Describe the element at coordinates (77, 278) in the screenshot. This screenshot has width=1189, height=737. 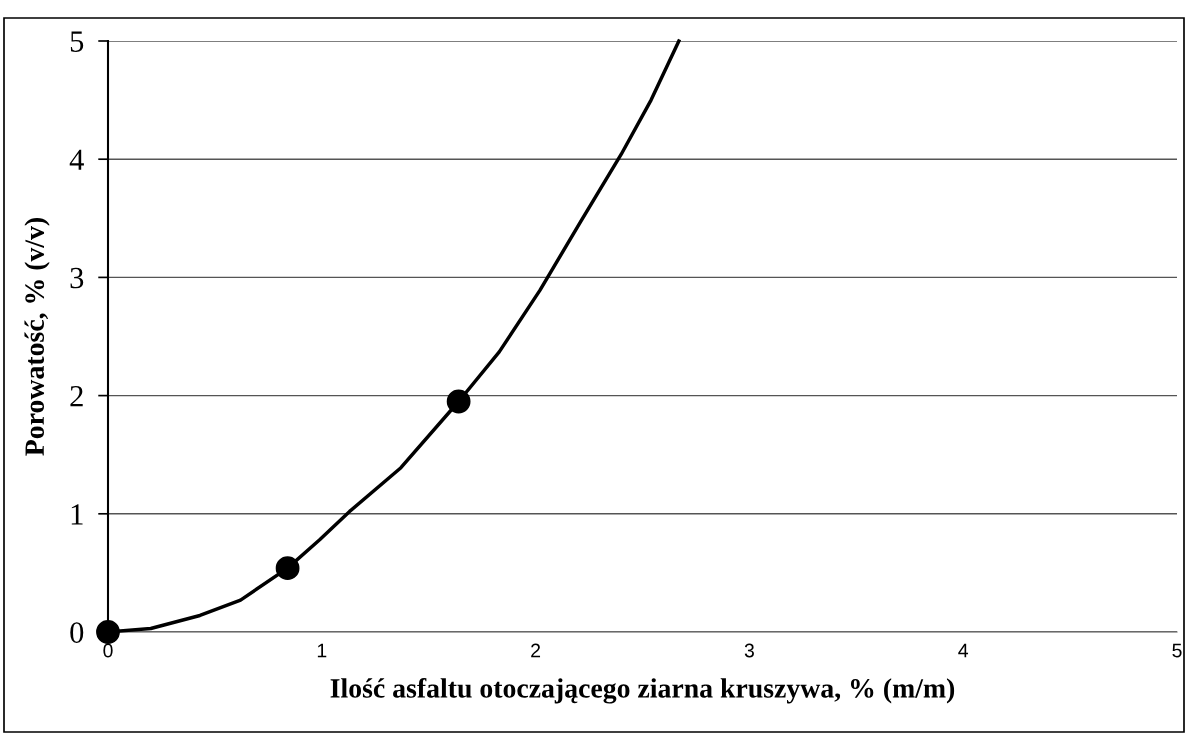
I see `y-tick-label: 3` at that location.